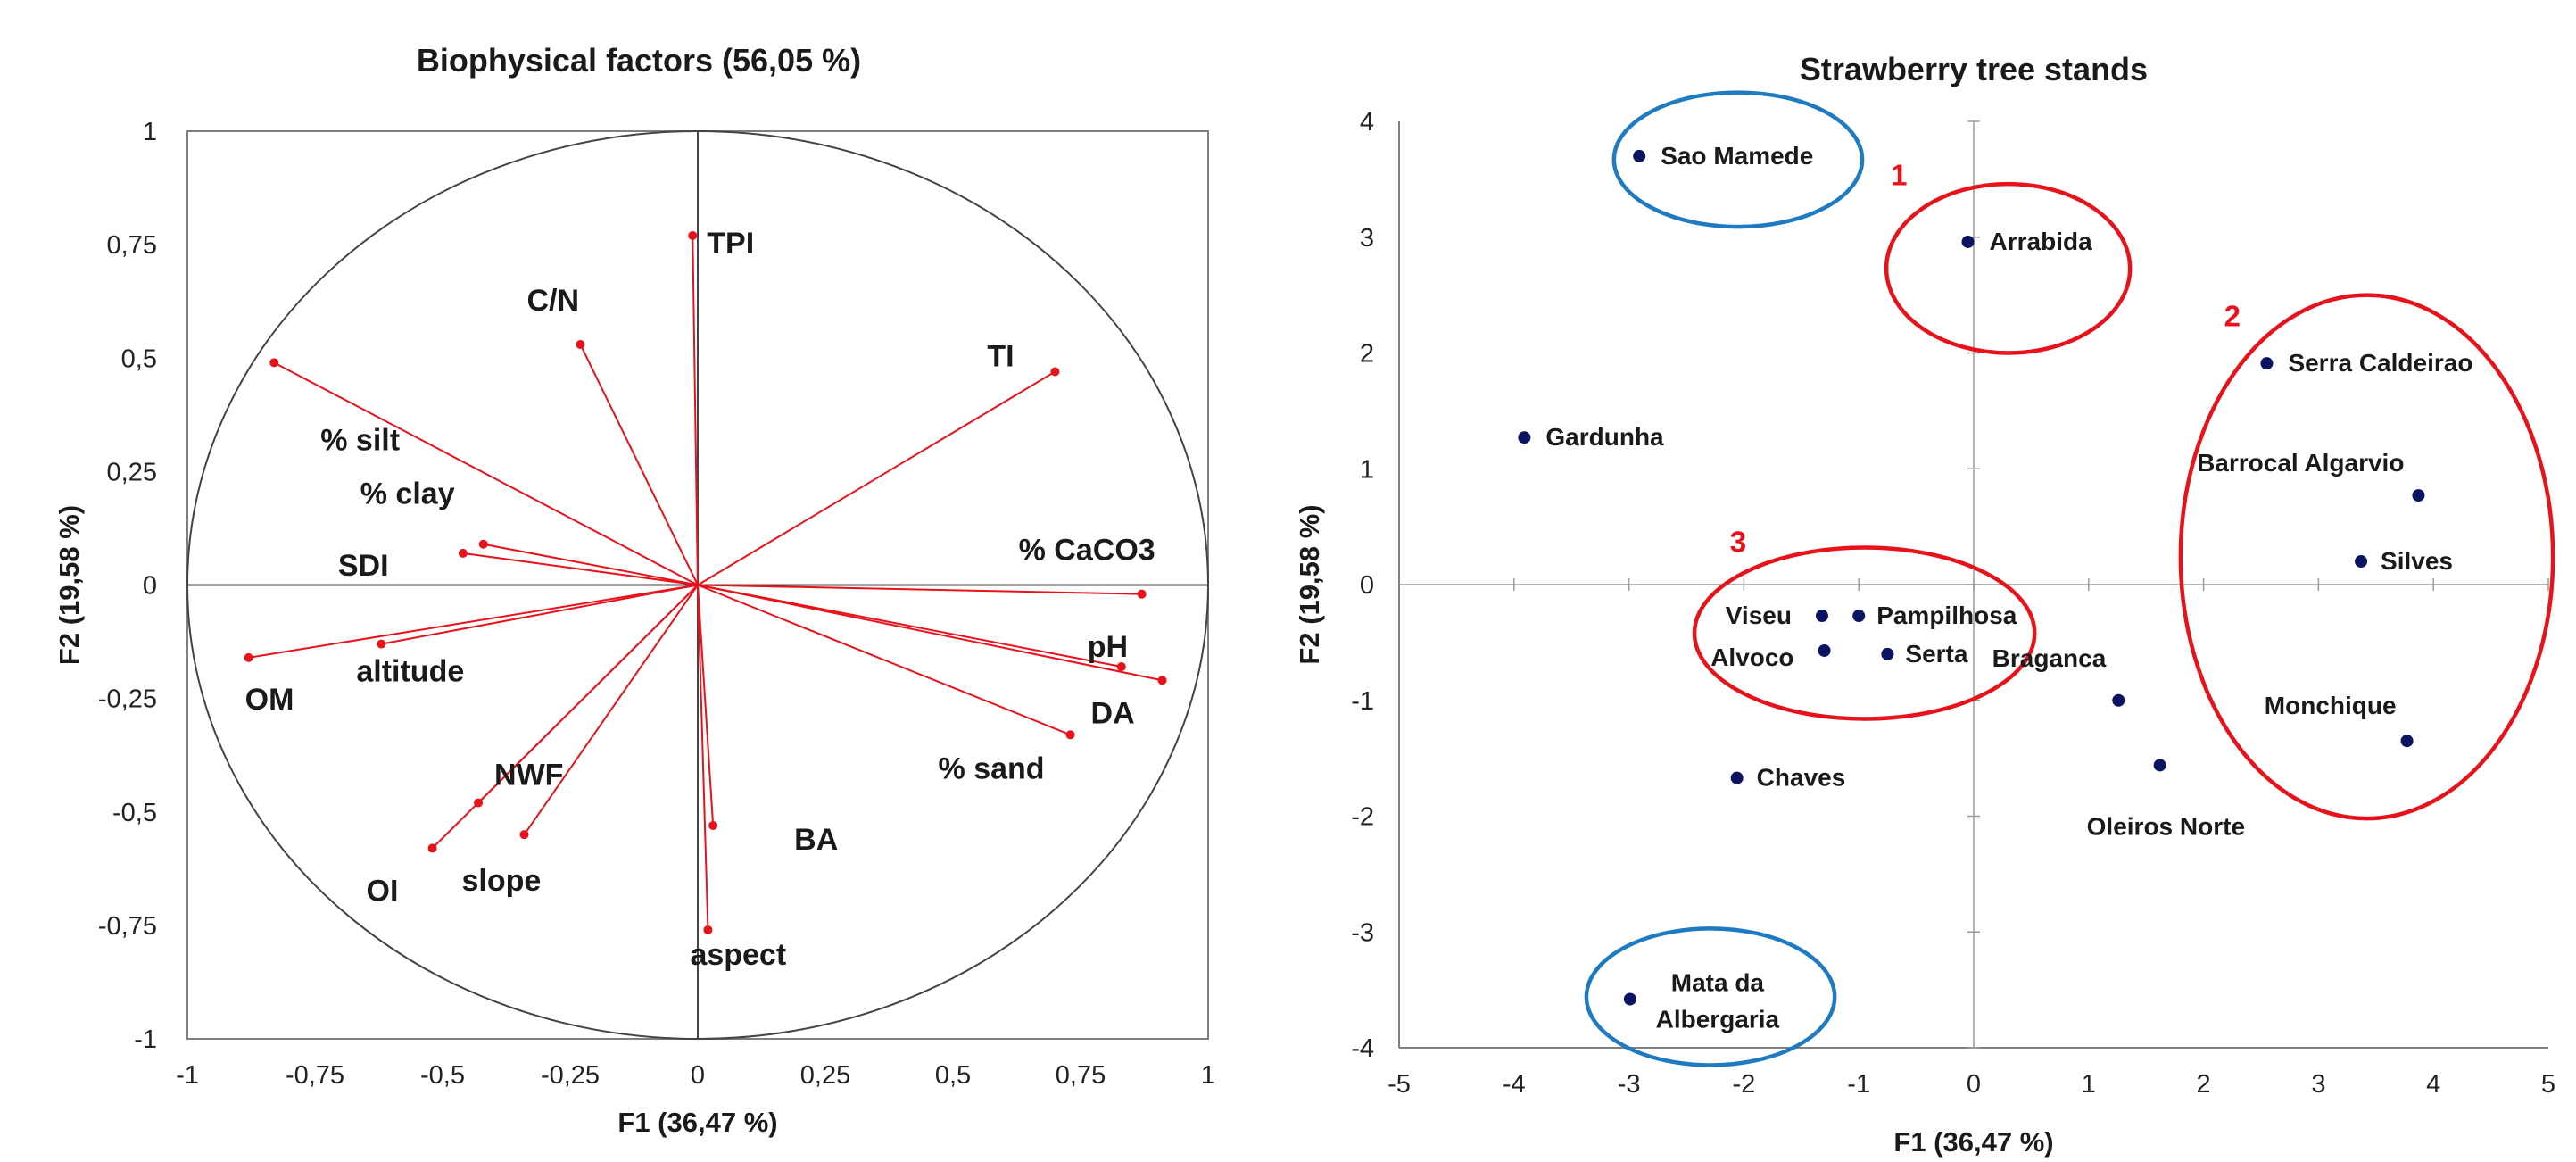  What do you see at coordinates (2049, 658) in the screenshot?
I see `point-label-braganca: Braganca` at bounding box center [2049, 658].